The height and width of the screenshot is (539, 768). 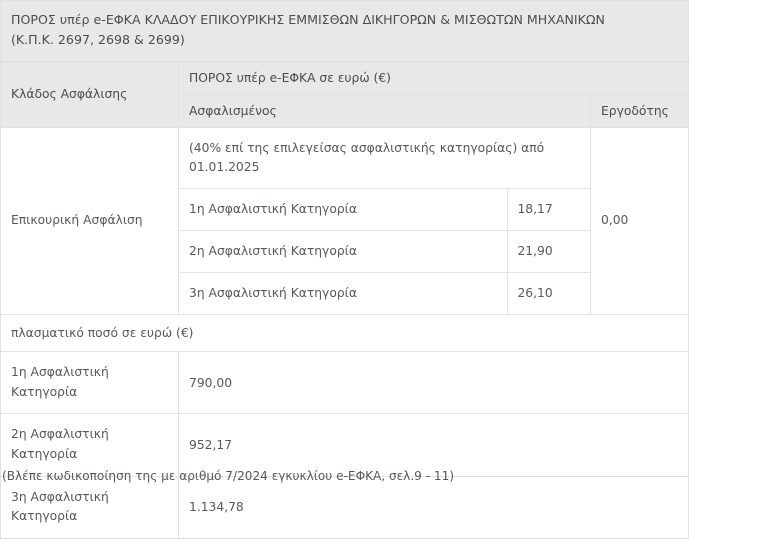 I want to click on notional-category-value: 790,00, so click(x=433, y=383).